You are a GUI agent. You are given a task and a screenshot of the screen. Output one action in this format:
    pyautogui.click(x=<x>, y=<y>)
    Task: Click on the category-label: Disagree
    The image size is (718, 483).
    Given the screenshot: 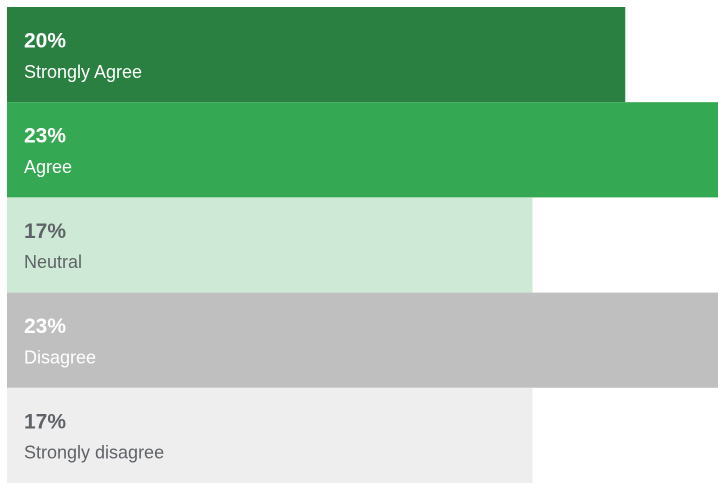 What is the action you would take?
    pyautogui.click(x=60, y=357)
    